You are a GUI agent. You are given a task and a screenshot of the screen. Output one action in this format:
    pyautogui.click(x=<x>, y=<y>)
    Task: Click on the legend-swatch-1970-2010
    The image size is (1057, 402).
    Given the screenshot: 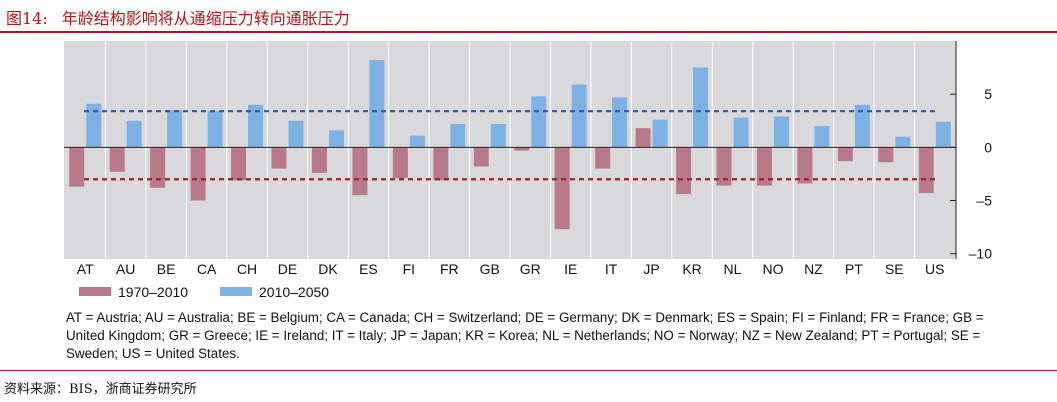 What is the action you would take?
    pyautogui.click(x=95, y=291)
    